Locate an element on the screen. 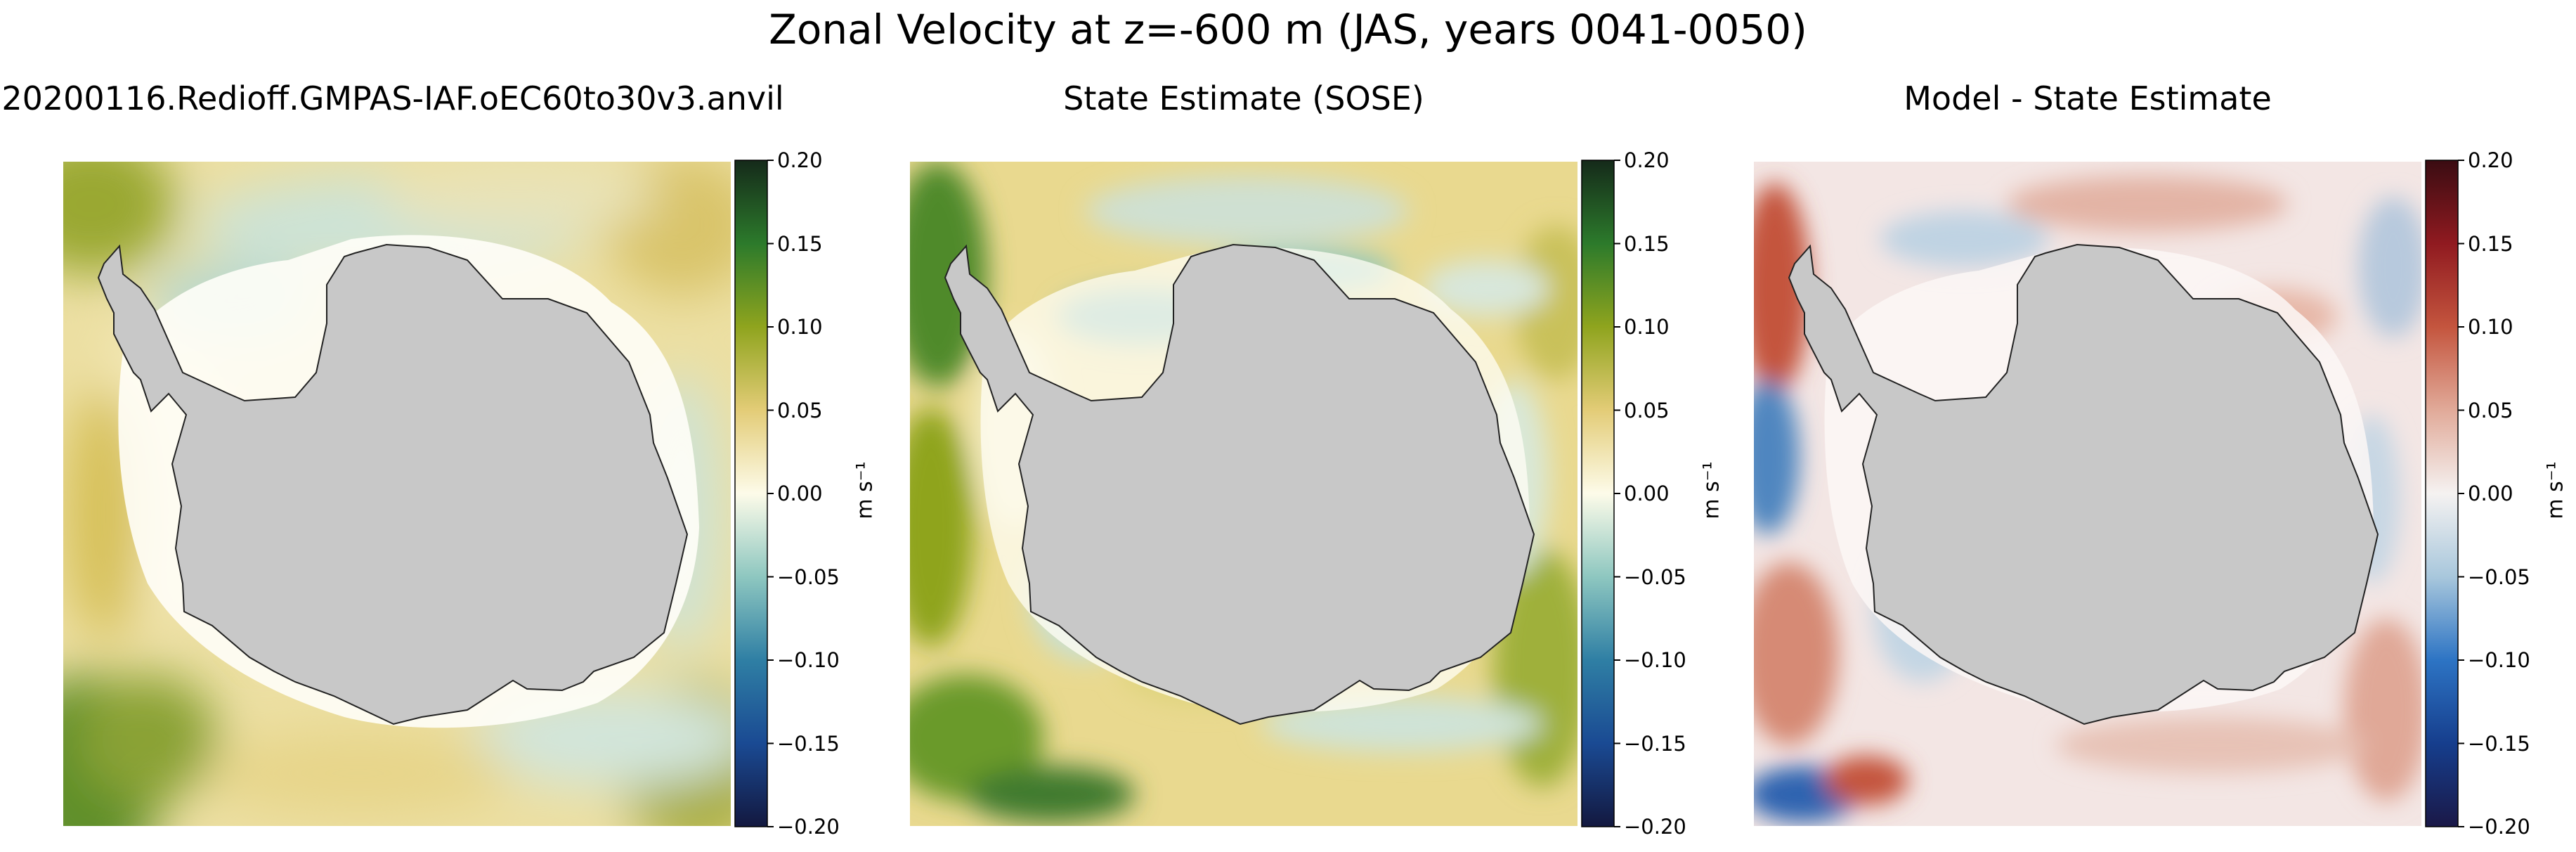  panel-title-diff: Model - State Estimate is located at coordinates (2088, 98).